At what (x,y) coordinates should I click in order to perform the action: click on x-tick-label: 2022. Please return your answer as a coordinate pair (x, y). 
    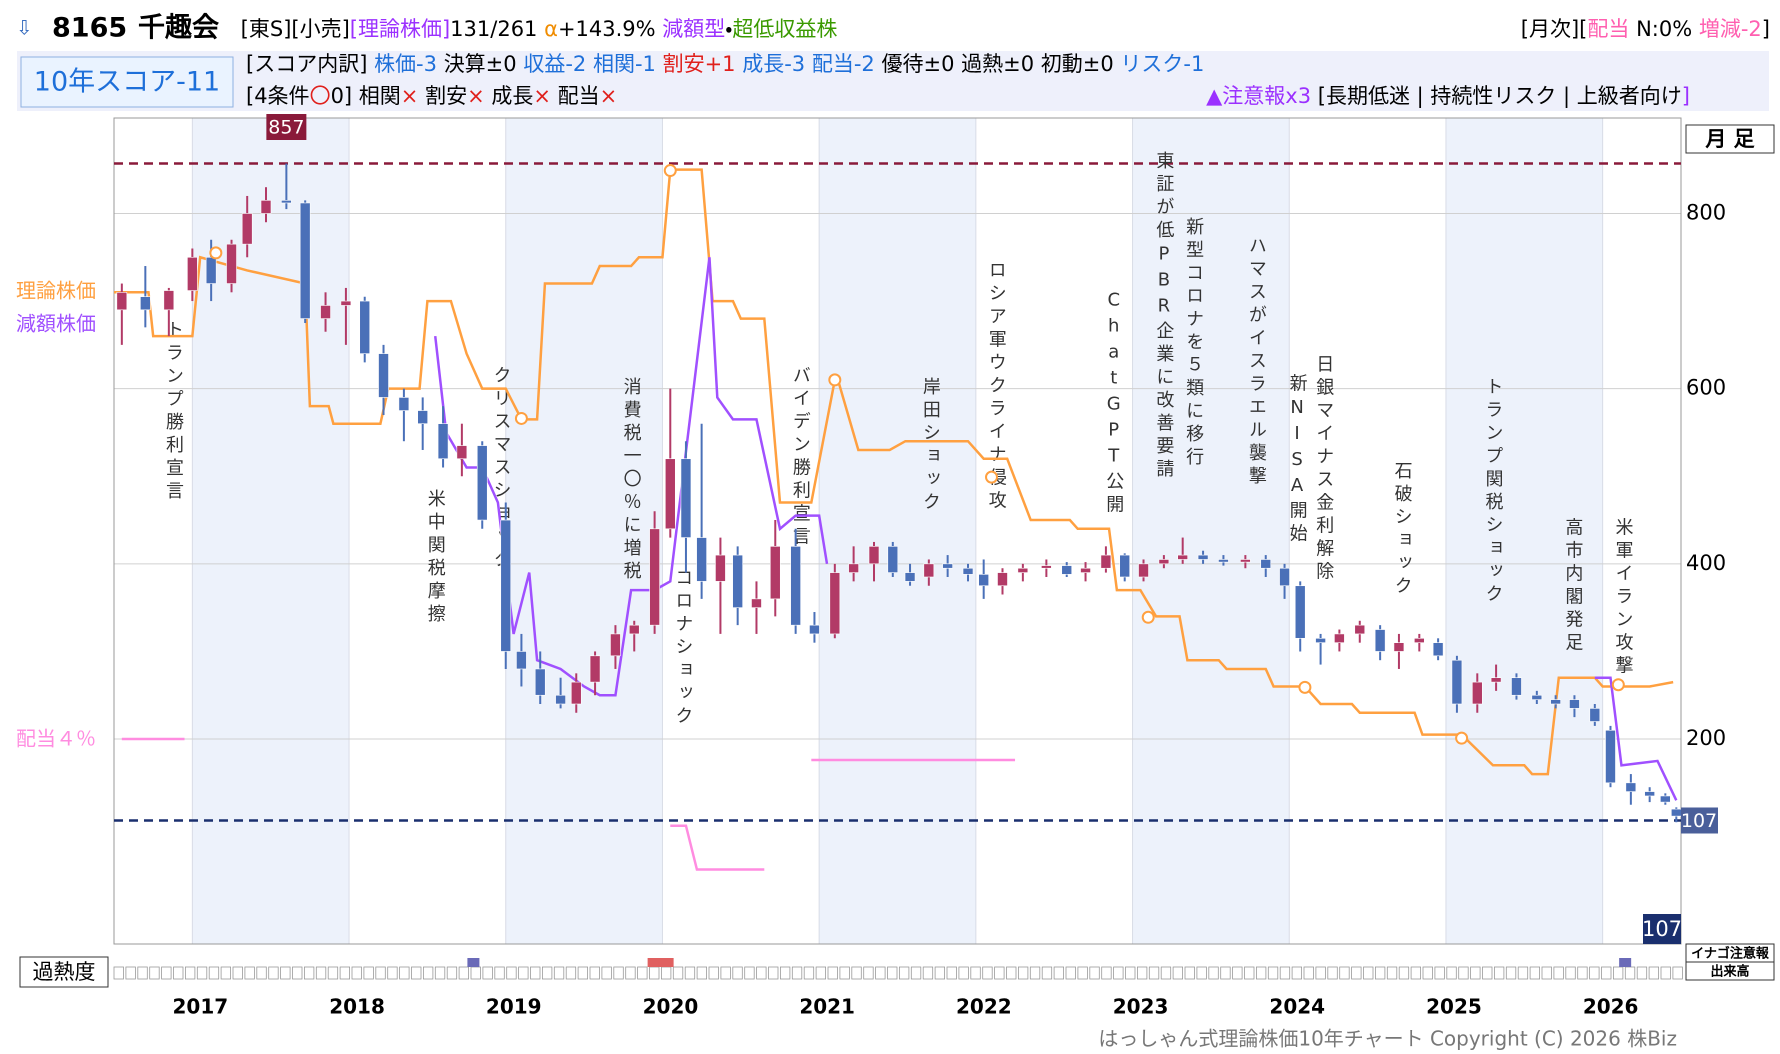
    Looking at the image, I should click on (984, 1007).